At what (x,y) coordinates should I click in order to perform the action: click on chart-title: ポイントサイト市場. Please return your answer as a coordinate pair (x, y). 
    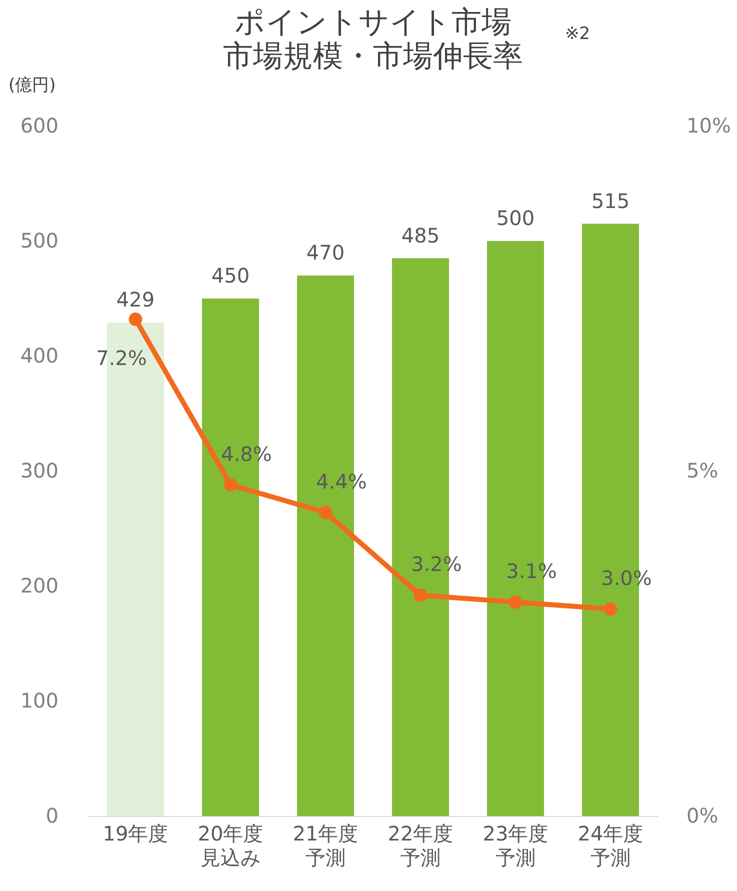
    Looking at the image, I should click on (373, 22).